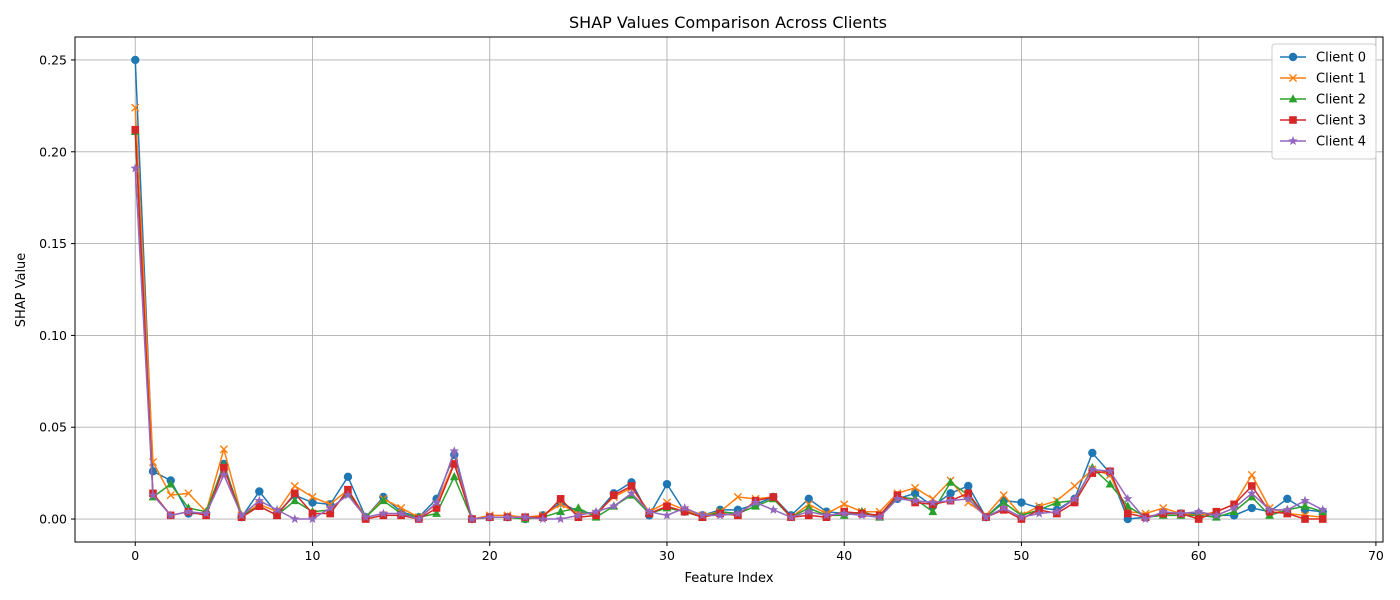 The width and height of the screenshot is (1400, 600). Describe the element at coordinates (667, 555) in the screenshot. I see `x-tick-label: 30` at that location.